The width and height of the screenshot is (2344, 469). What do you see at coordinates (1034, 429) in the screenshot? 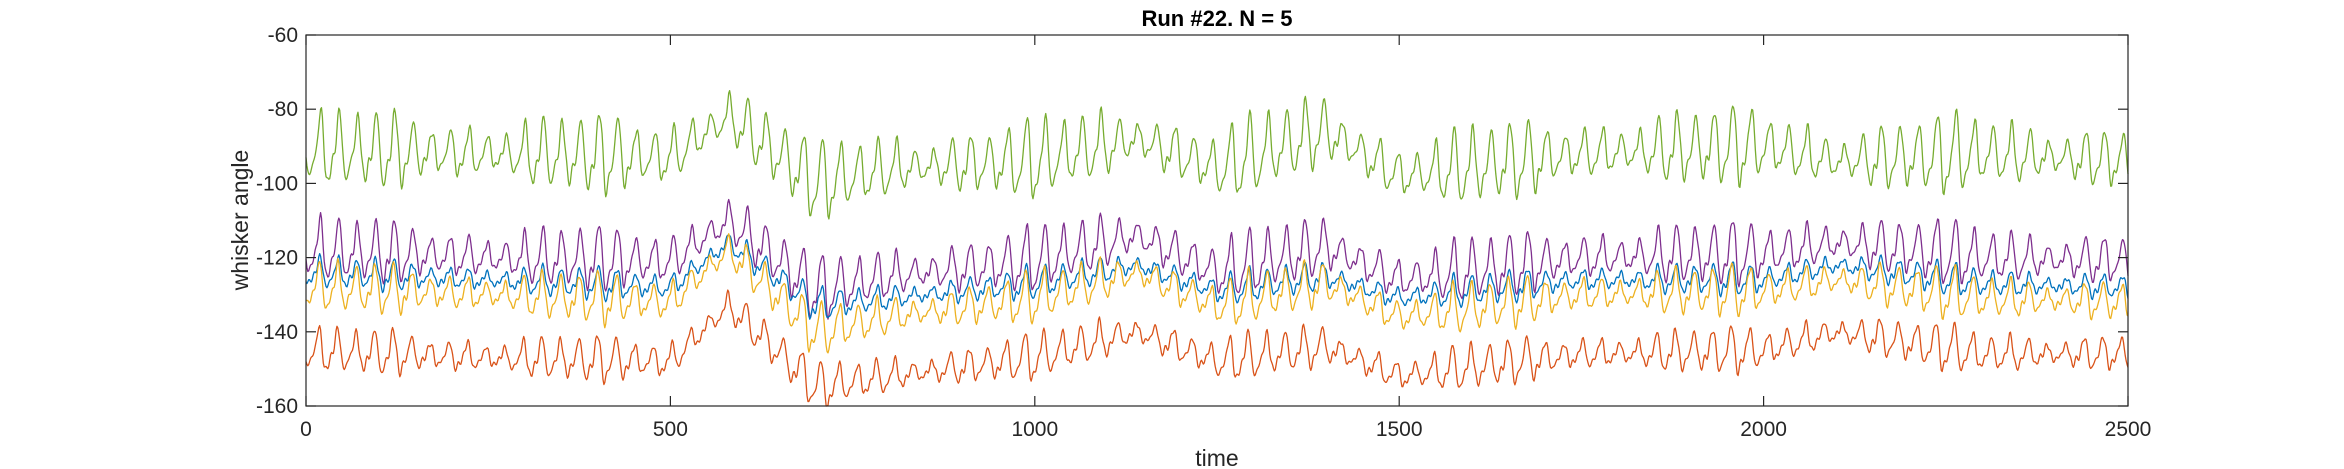
I see `x-tick-label: 1000` at bounding box center [1034, 429].